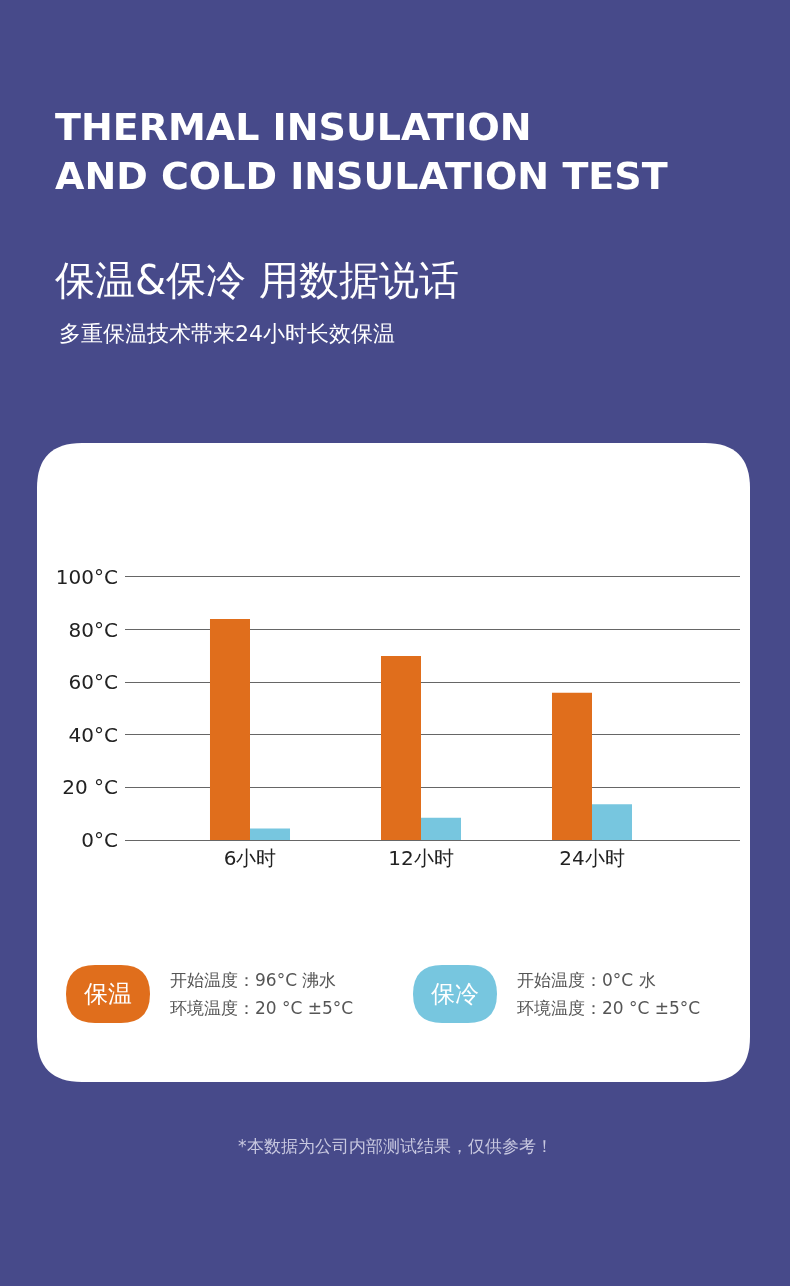  I want to click on text: 多重保温技术带来24小时长效保温, so click(227, 333).